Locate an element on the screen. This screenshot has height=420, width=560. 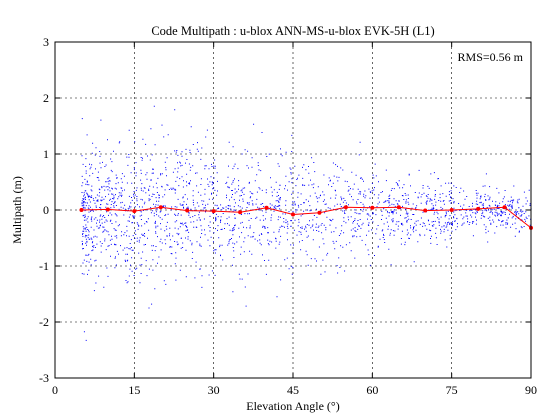
y-tick-label: -1 is located at coordinates (44, 266).